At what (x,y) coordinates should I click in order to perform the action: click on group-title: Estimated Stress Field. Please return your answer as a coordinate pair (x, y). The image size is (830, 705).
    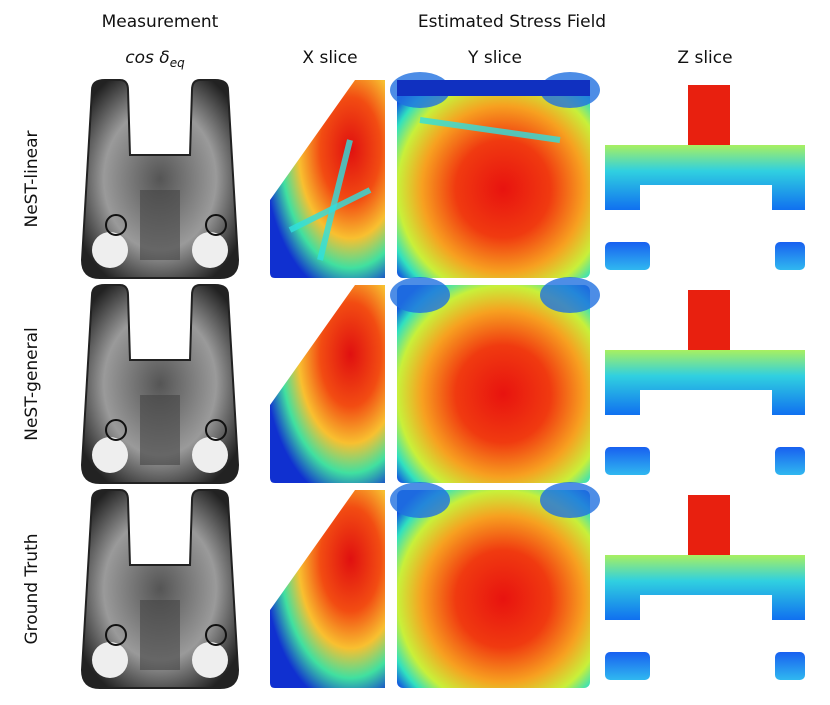
    Looking at the image, I should click on (512, 22).